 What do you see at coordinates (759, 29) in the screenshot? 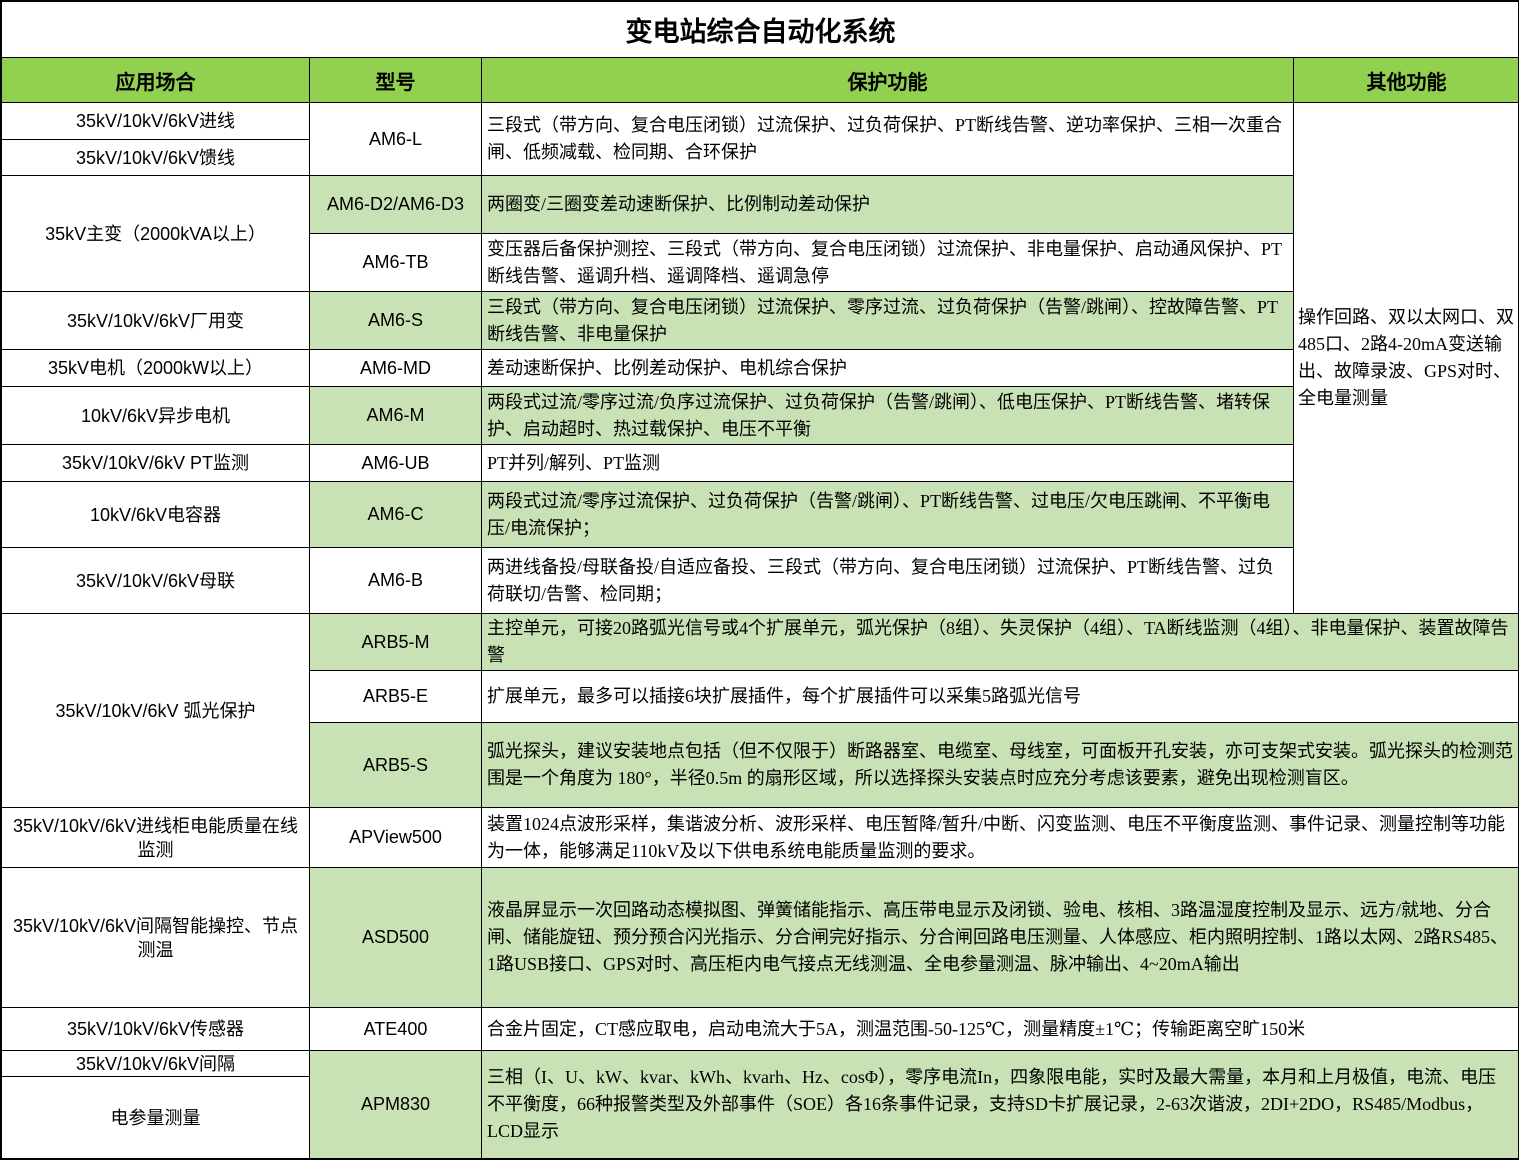
I see `page-title: 变电站综合自动化系统` at bounding box center [759, 29].